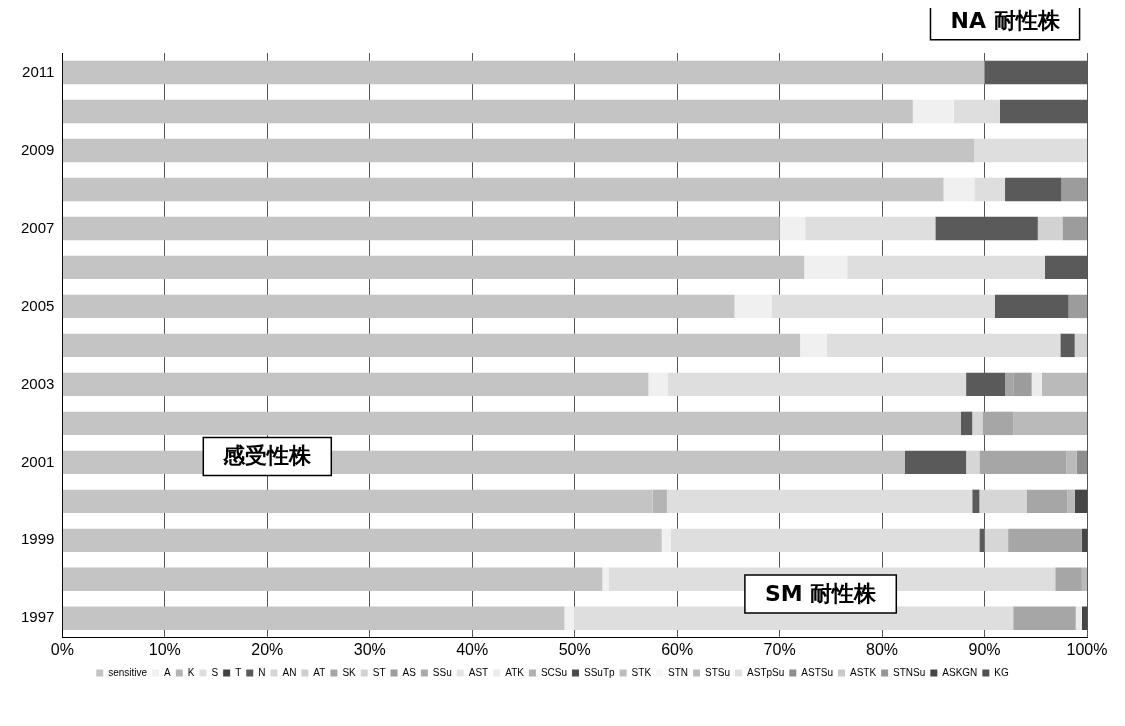 This screenshot has height=726, width=1125. What do you see at coordinates (379, 672) in the screenshot?
I see `legend-label: ST` at bounding box center [379, 672].